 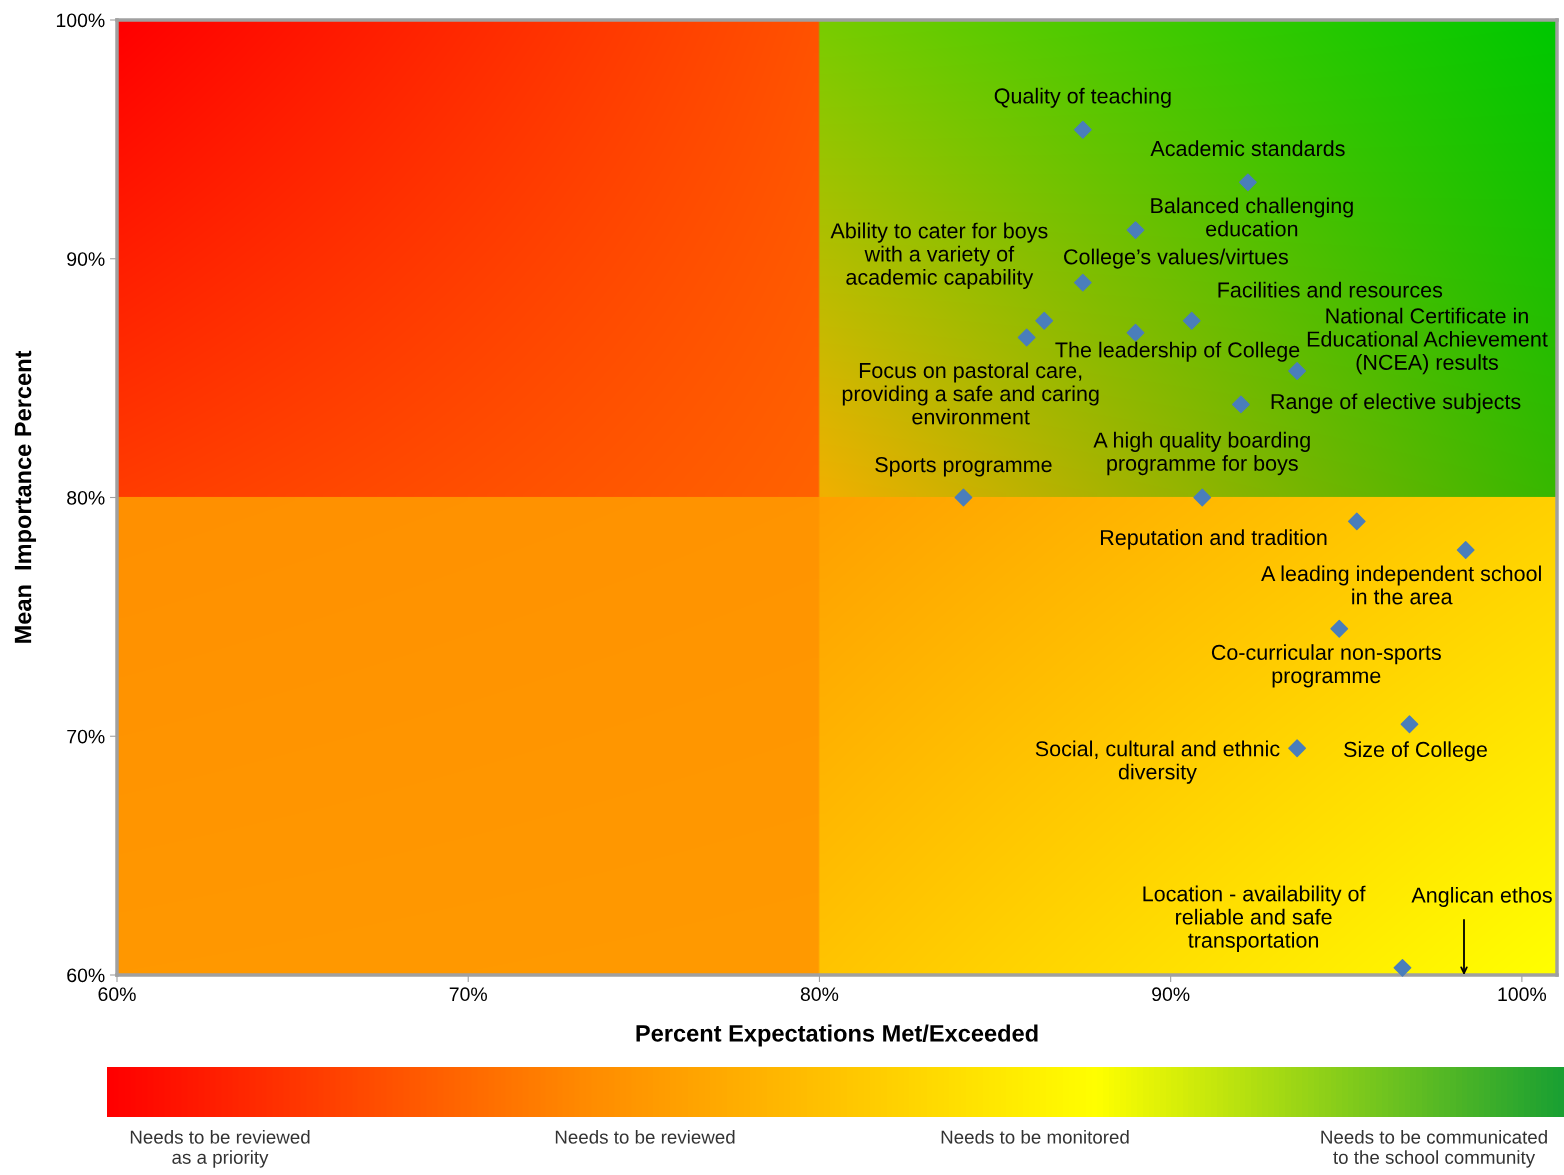 What do you see at coordinates (645, 1137) in the screenshot?
I see `text: Needs to be reviewed` at bounding box center [645, 1137].